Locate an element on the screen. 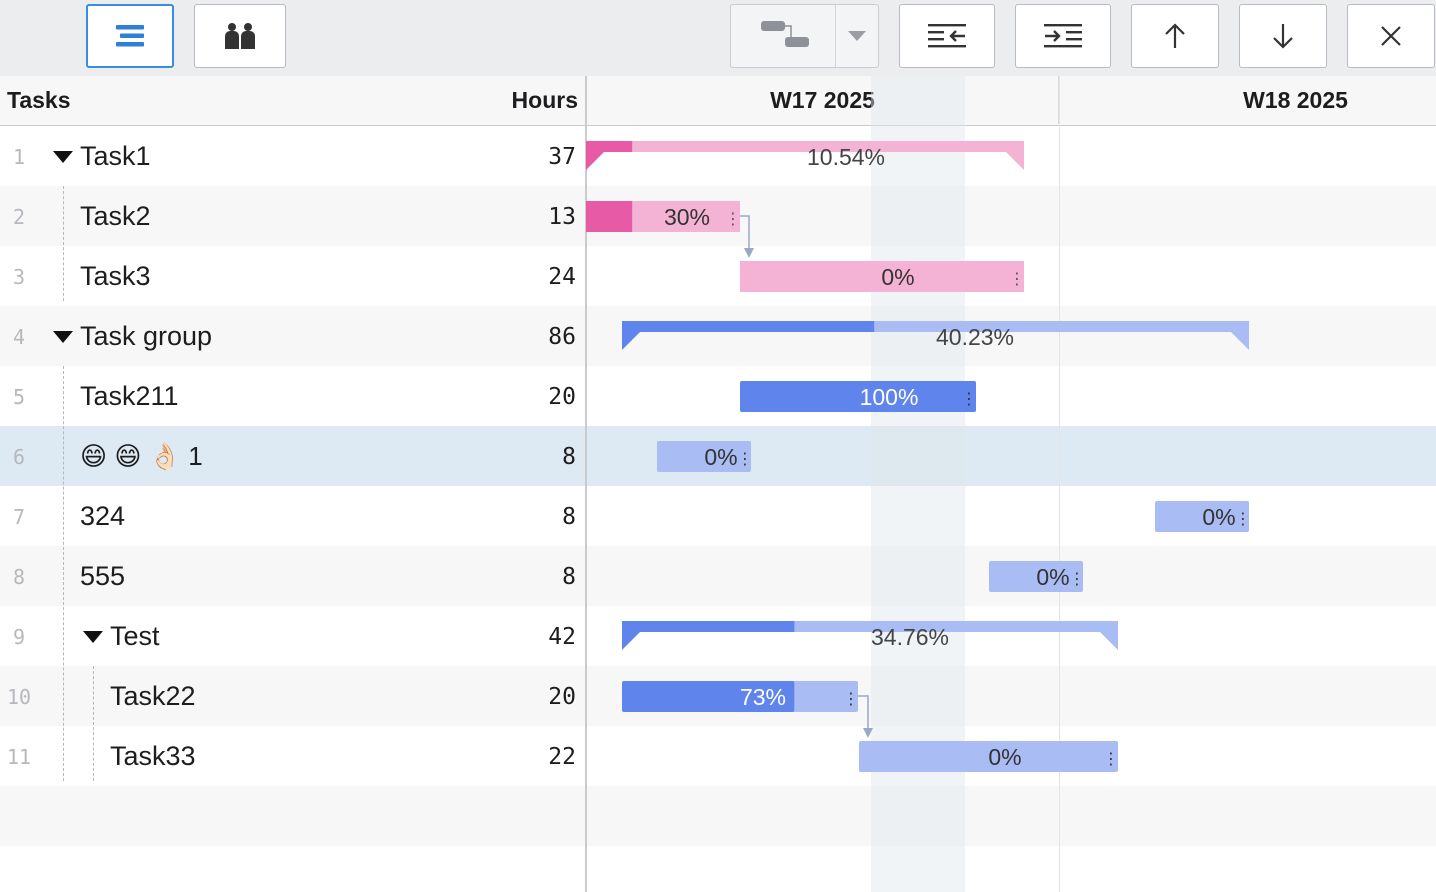 This screenshot has width=1436, height=892. task-name: Task2 is located at coordinates (115, 216).